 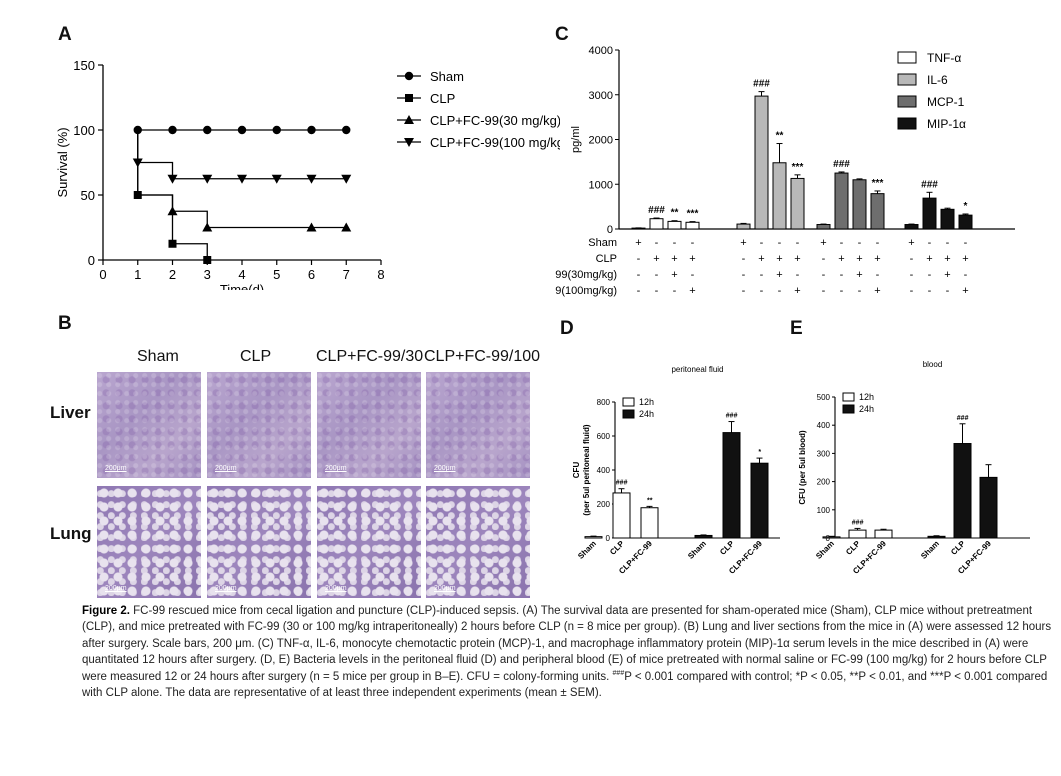 What do you see at coordinates (369, 425) in the screenshot?
I see `micrograph-liver-clp-fc99-30: 200μm` at bounding box center [369, 425].